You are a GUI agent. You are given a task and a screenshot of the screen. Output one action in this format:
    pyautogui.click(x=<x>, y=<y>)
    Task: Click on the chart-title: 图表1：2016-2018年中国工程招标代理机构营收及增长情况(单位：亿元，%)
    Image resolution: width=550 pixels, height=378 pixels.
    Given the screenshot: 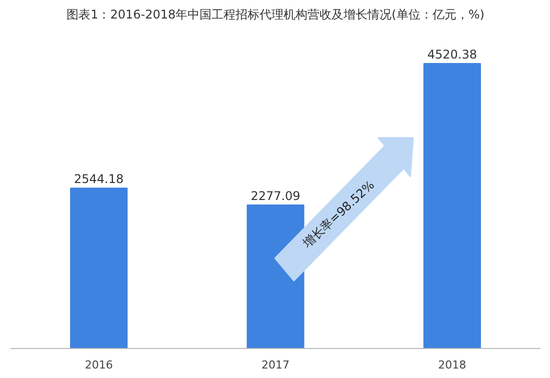 What is the action you would take?
    pyautogui.click(x=275, y=15)
    